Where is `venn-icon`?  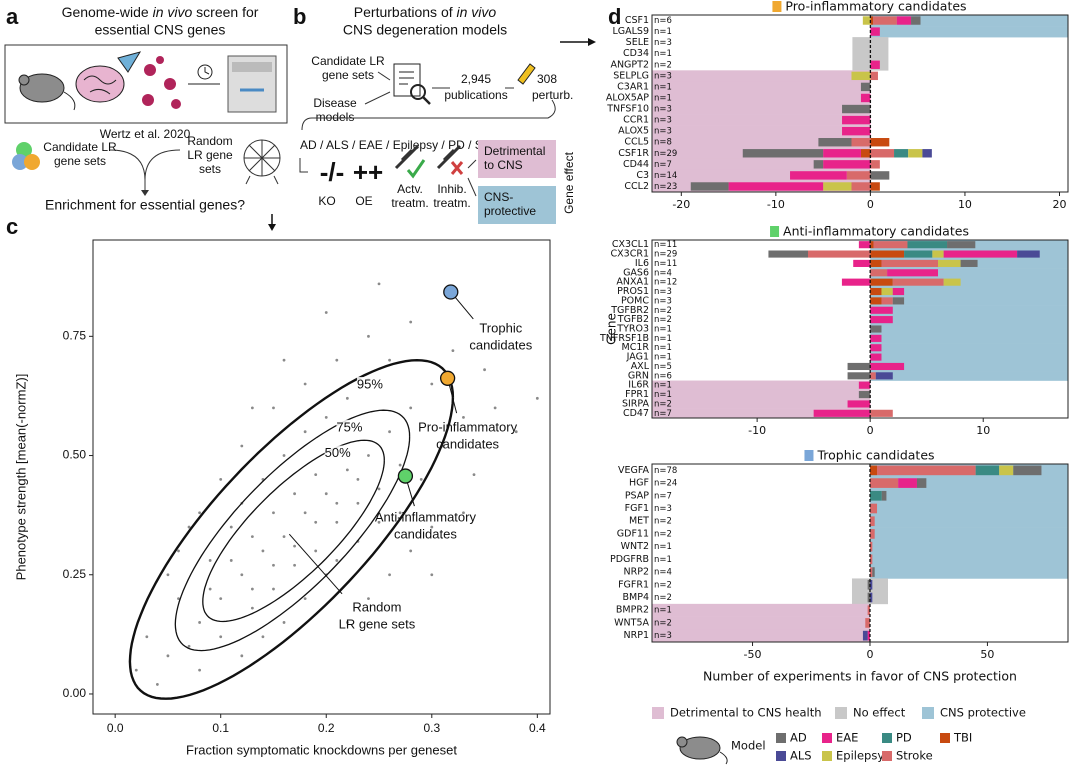
venn-icon is located at coordinates (26, 156).